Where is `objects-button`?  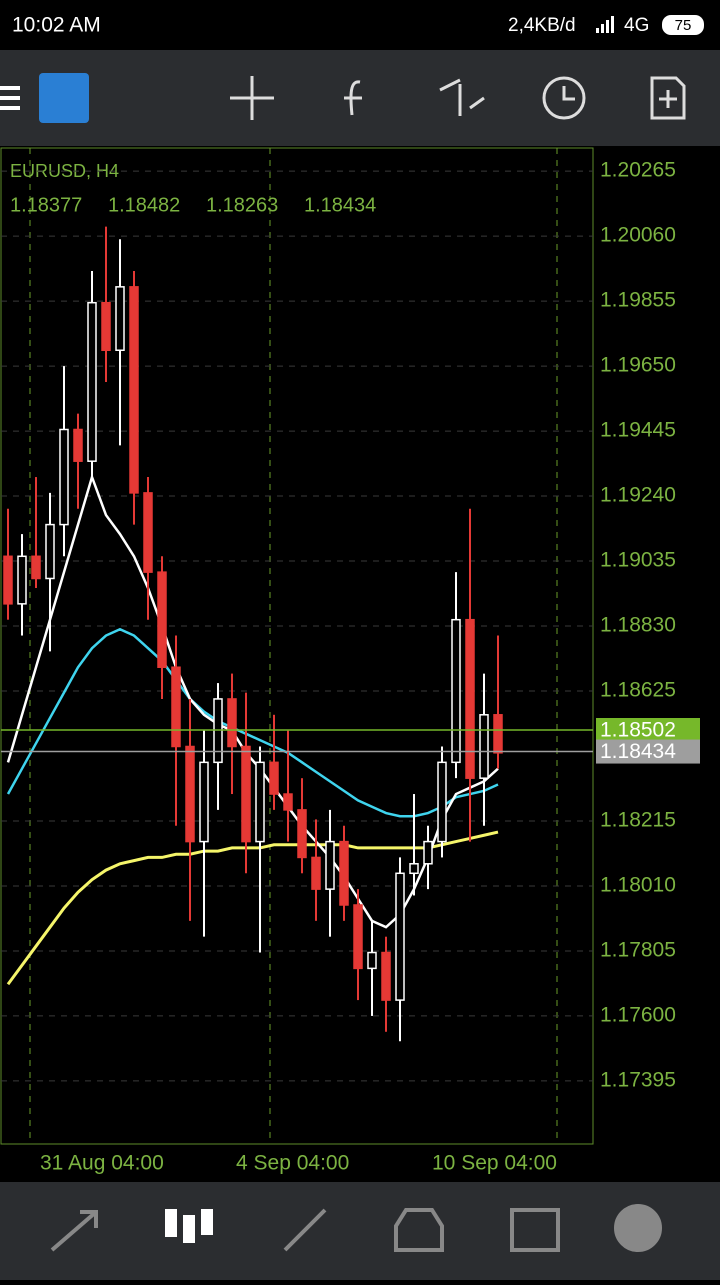 objects-button is located at coordinates (668, 98).